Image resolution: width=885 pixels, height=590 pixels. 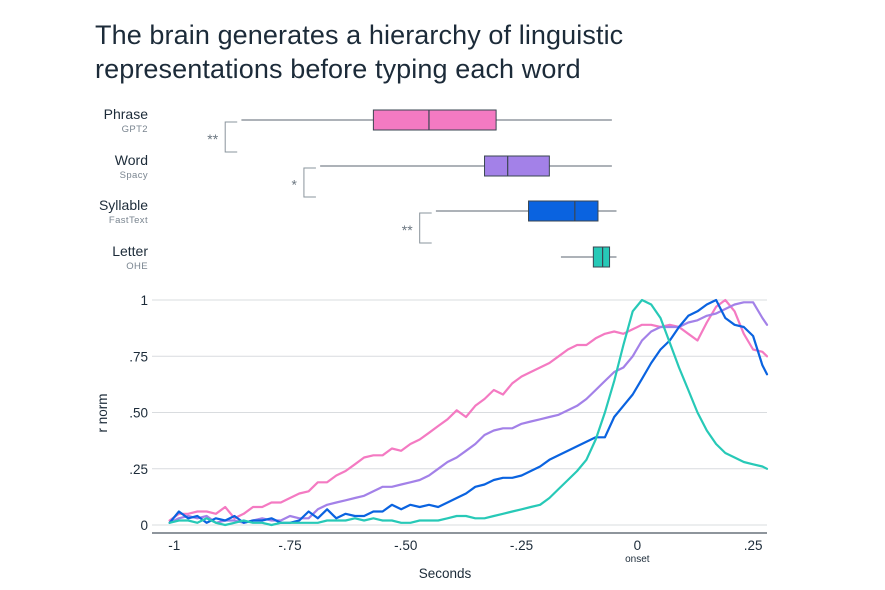 I want to click on x-tick-label: -.50, so click(x=405, y=545).